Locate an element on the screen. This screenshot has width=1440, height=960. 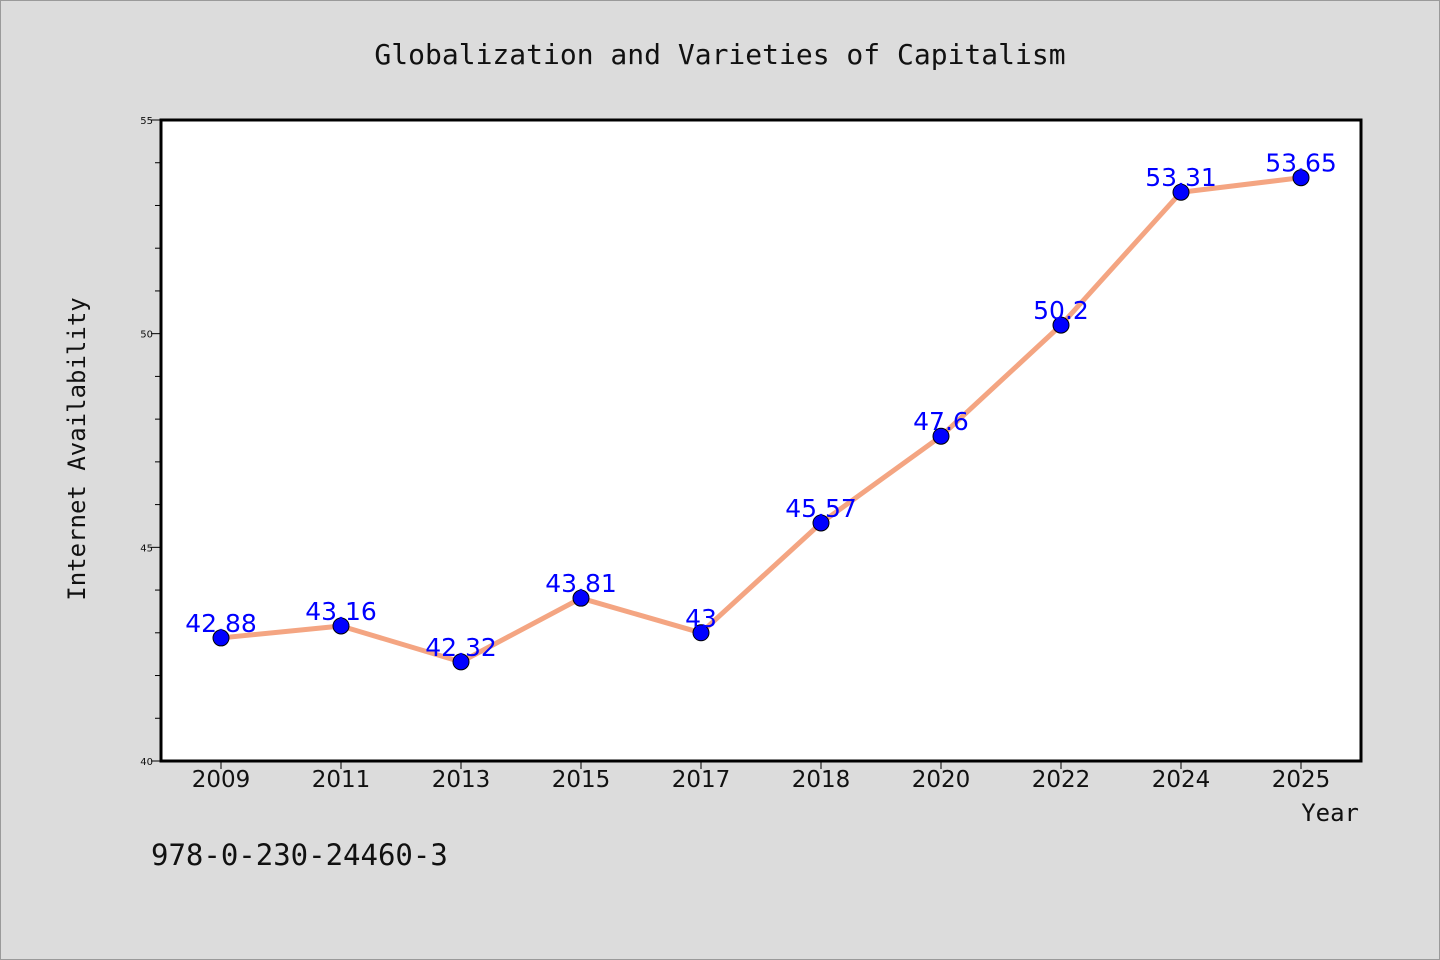
y-tick-label: 55 is located at coordinates (146, 121).